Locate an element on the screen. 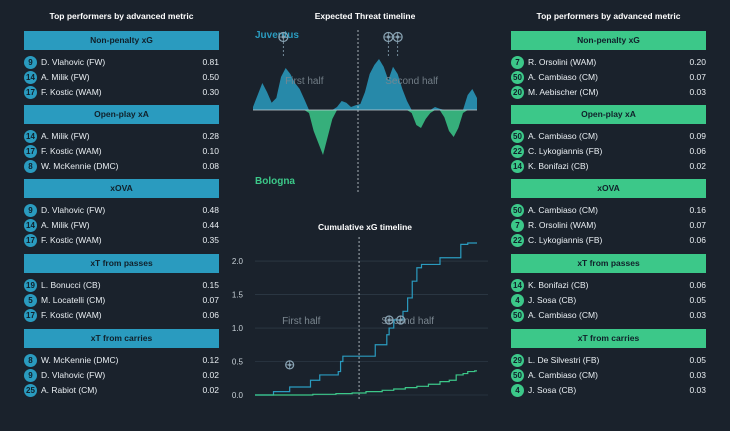 The width and height of the screenshot is (730, 431). player-row: 4 J. Sosa (CB) 0.03 is located at coordinates (608, 390).